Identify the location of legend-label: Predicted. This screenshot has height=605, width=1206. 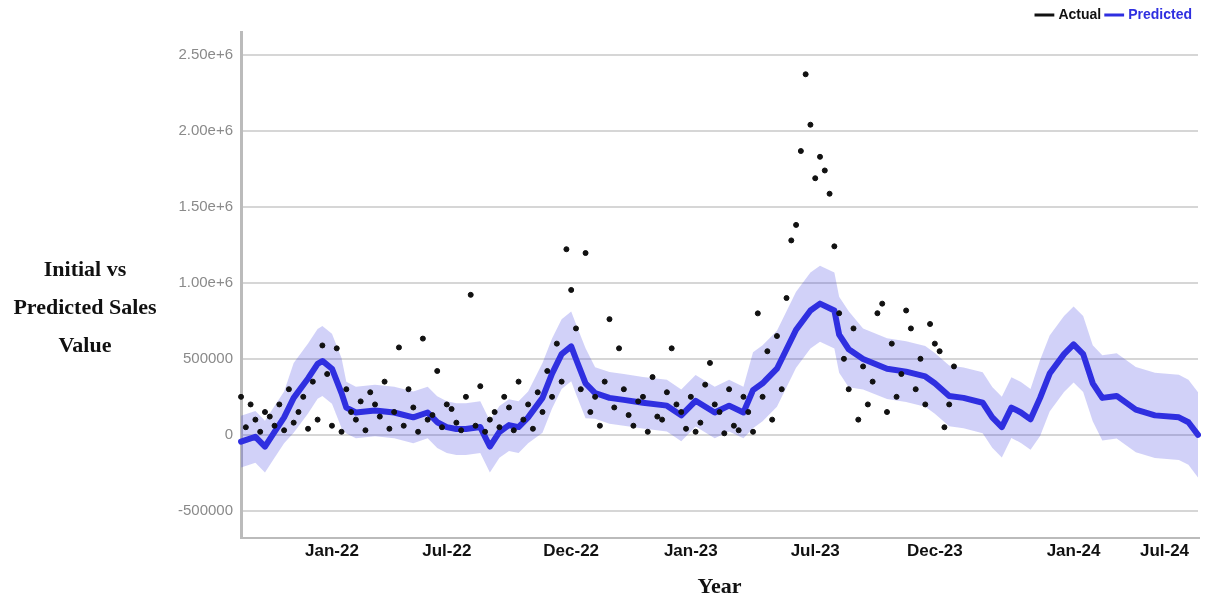
(1160, 13).